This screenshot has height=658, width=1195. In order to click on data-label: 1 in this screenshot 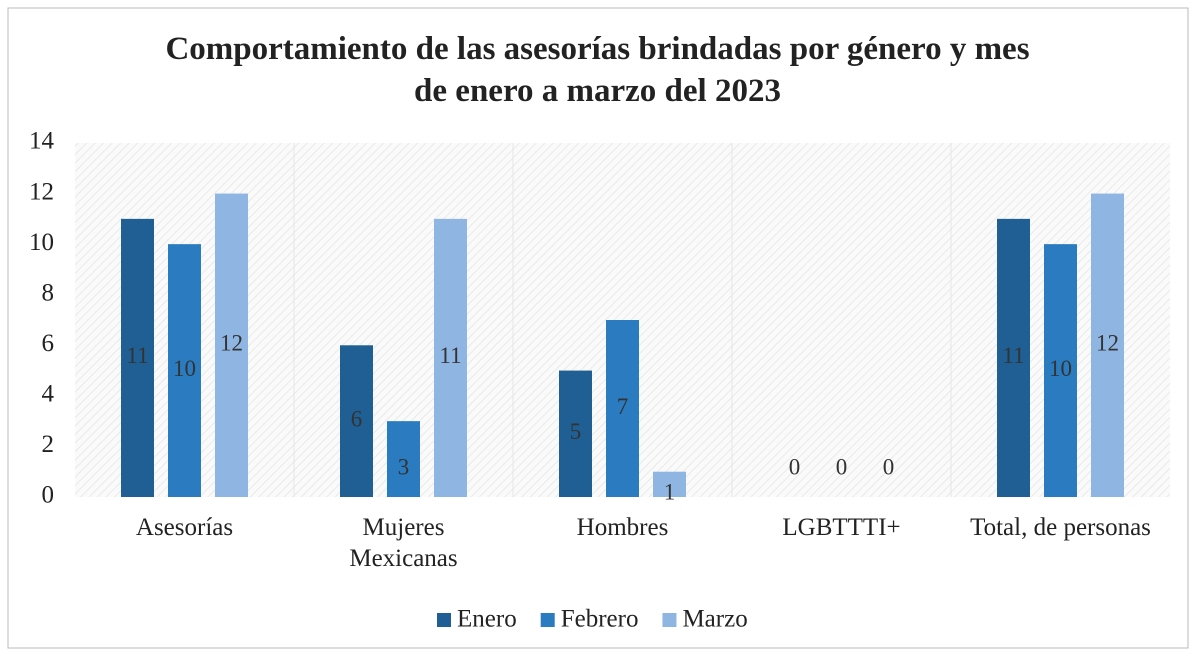, I will do `click(670, 492)`.